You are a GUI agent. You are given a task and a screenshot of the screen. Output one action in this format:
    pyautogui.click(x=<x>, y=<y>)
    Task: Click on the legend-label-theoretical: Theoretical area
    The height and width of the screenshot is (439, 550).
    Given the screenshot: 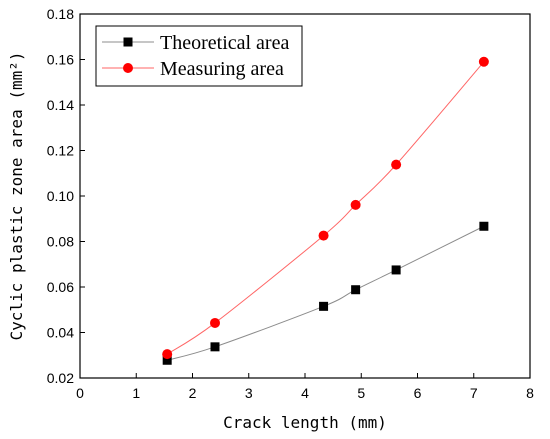 What is the action you would take?
    pyautogui.click(x=224, y=43)
    